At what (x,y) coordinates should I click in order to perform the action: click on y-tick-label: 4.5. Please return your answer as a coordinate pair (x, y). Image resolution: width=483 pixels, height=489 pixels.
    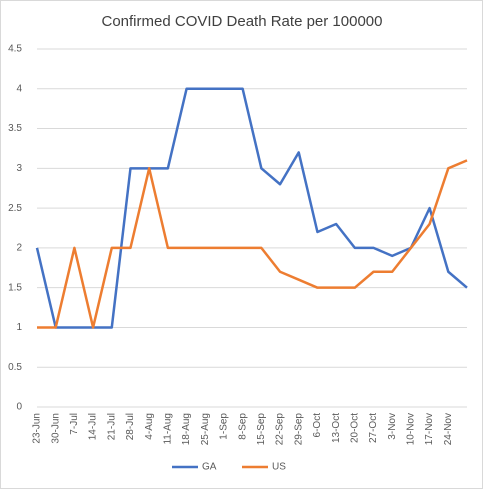
    Looking at the image, I should click on (15, 49).